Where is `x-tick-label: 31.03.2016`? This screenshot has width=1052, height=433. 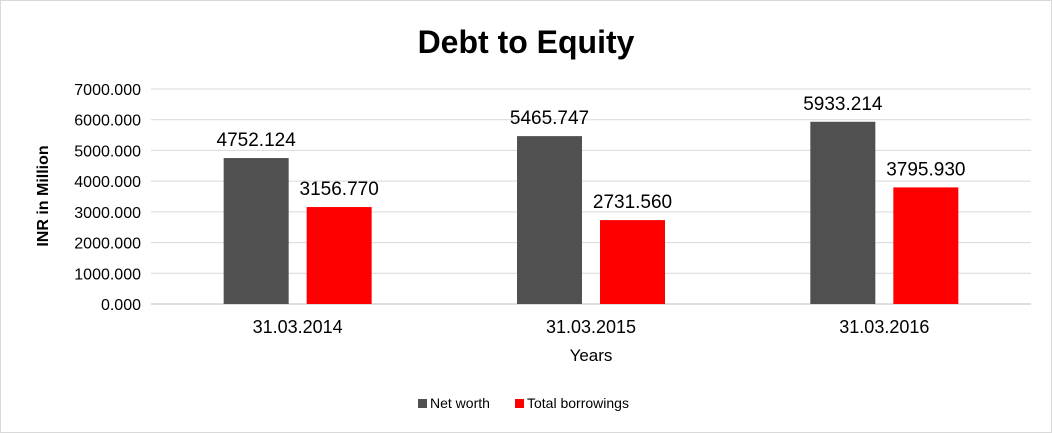
x-tick-label: 31.03.2016 is located at coordinates (884, 327).